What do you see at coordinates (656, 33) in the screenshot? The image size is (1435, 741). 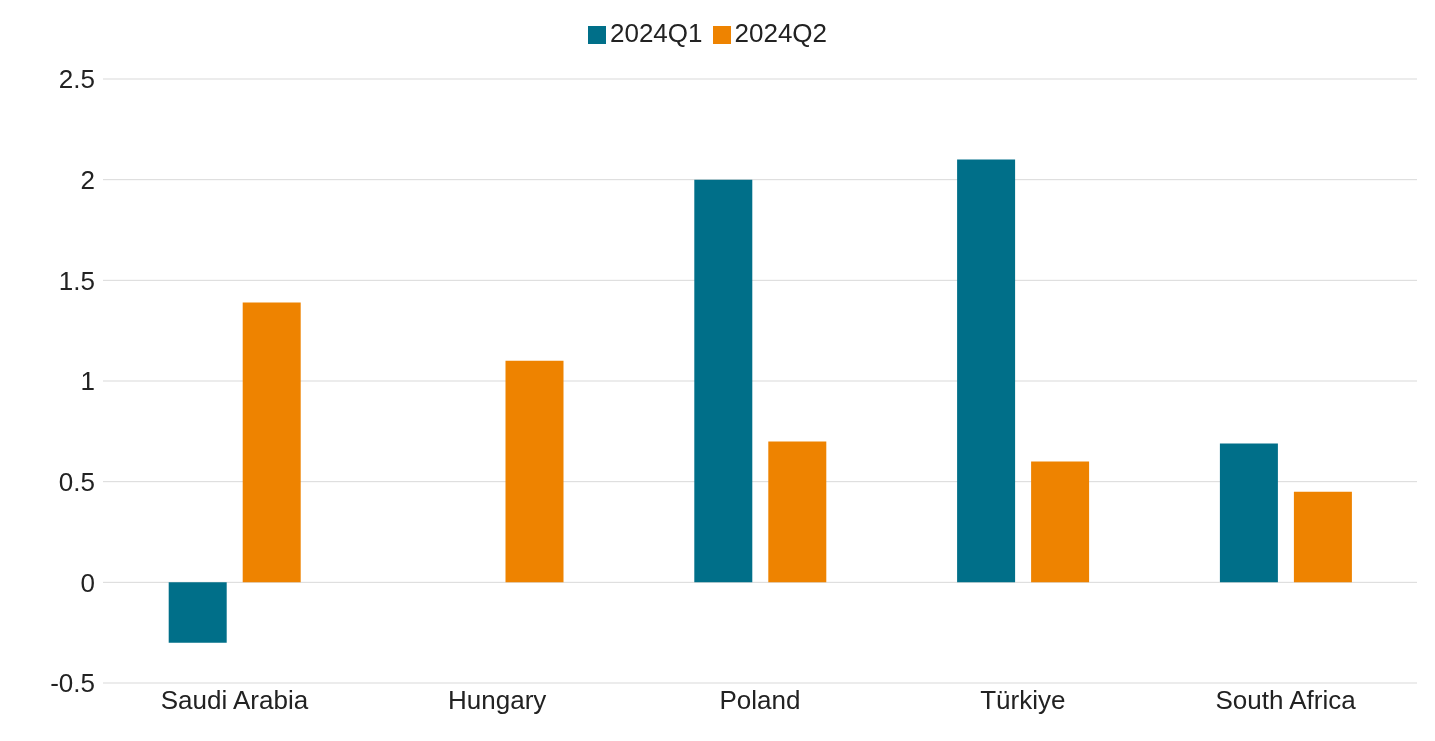 I see `legend-label: 2024Q1` at bounding box center [656, 33].